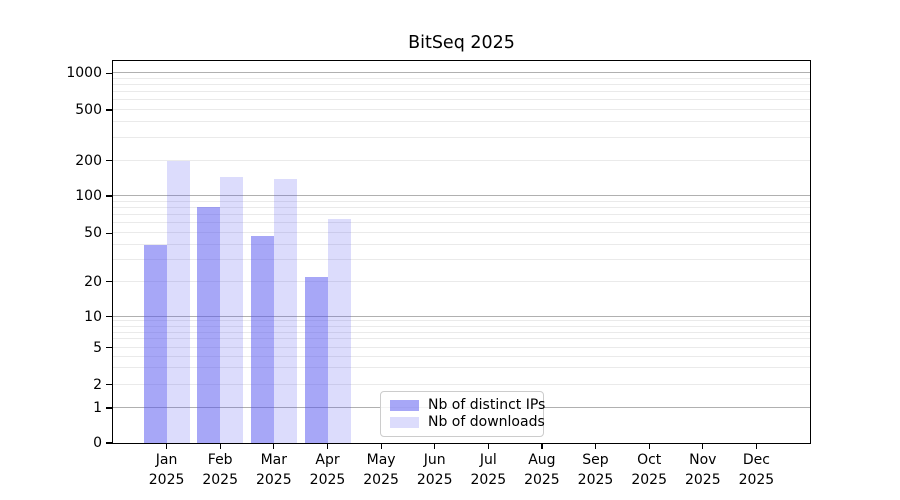 The image size is (900, 500). Describe the element at coordinates (88, 195) in the screenshot. I see `y-tick-label: 100` at that location.